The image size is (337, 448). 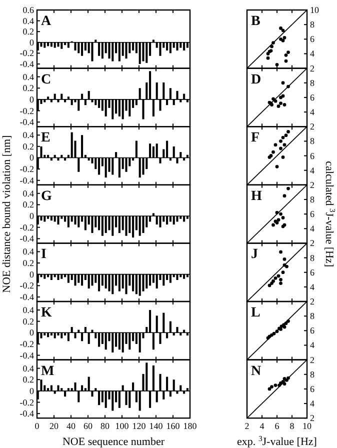 What do you see at coordinates (139, 426) in the screenshot?
I see `x-tick-label: 120` at bounding box center [139, 426].